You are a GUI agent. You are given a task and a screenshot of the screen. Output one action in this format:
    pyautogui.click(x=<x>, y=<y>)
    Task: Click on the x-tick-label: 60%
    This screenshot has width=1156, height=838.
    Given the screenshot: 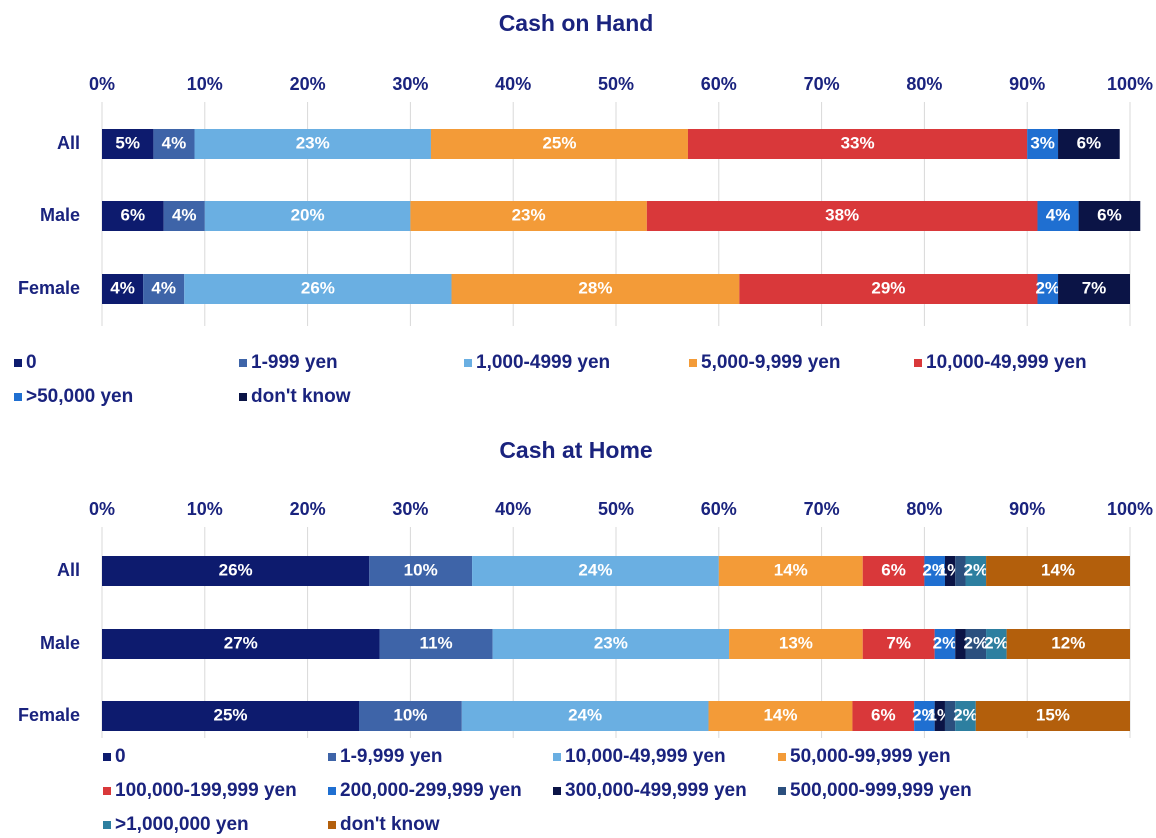 What is the action you would take?
    pyautogui.click(x=719, y=509)
    